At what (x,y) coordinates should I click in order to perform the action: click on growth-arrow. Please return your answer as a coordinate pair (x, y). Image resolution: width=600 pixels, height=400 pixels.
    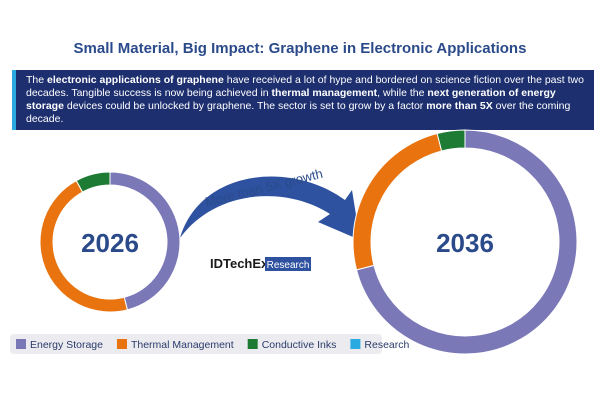
    Looking at the image, I should click on (270, 208).